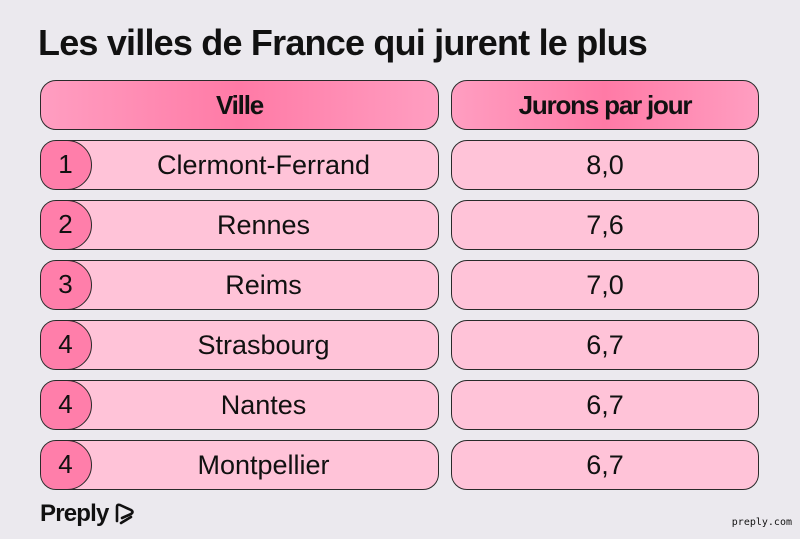  I want to click on city-cell: 1 Clermont-Ferrand, so click(239, 165).